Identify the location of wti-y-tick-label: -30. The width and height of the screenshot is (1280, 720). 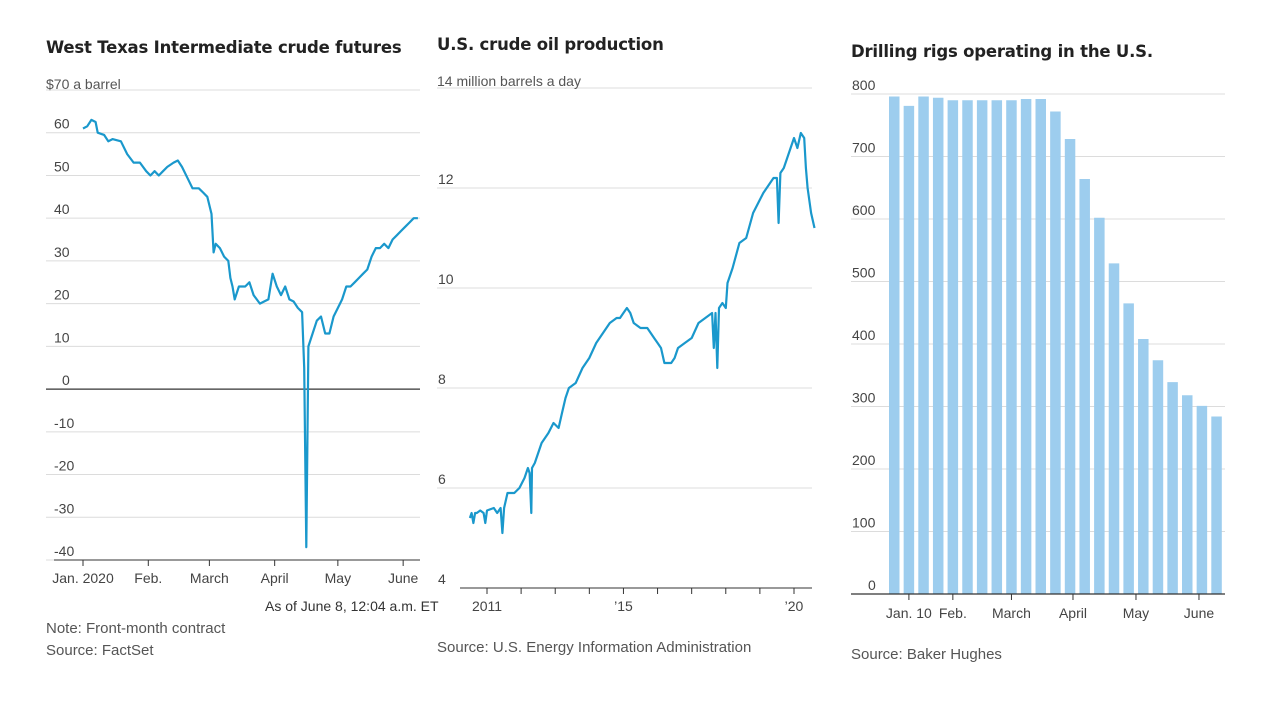
(64, 508).